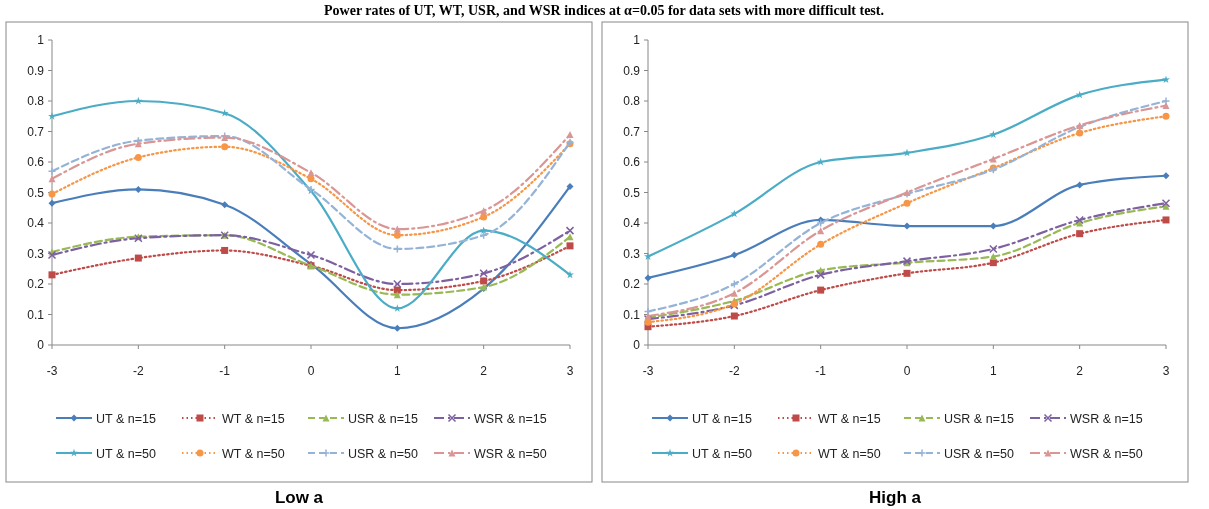 The height and width of the screenshot is (509, 1209). What do you see at coordinates (604, 10) in the screenshot?
I see `text: Power rates of UT, WT, USR, and WSR indices at α=0.05 for data sets with more difficult test.` at bounding box center [604, 10].